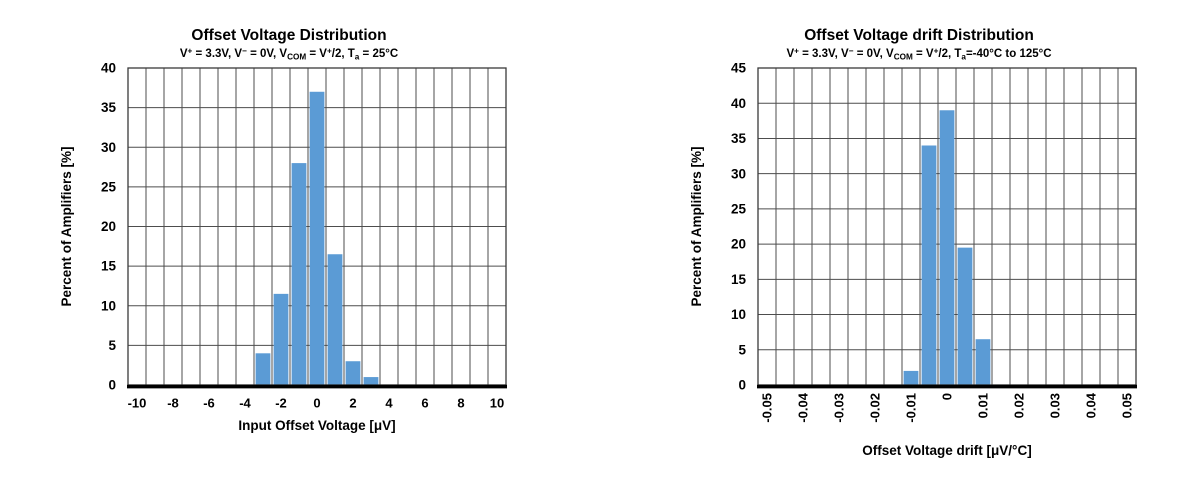 The image size is (1200, 481). I want to click on x-tick-label: -0.03, so click(839, 408).